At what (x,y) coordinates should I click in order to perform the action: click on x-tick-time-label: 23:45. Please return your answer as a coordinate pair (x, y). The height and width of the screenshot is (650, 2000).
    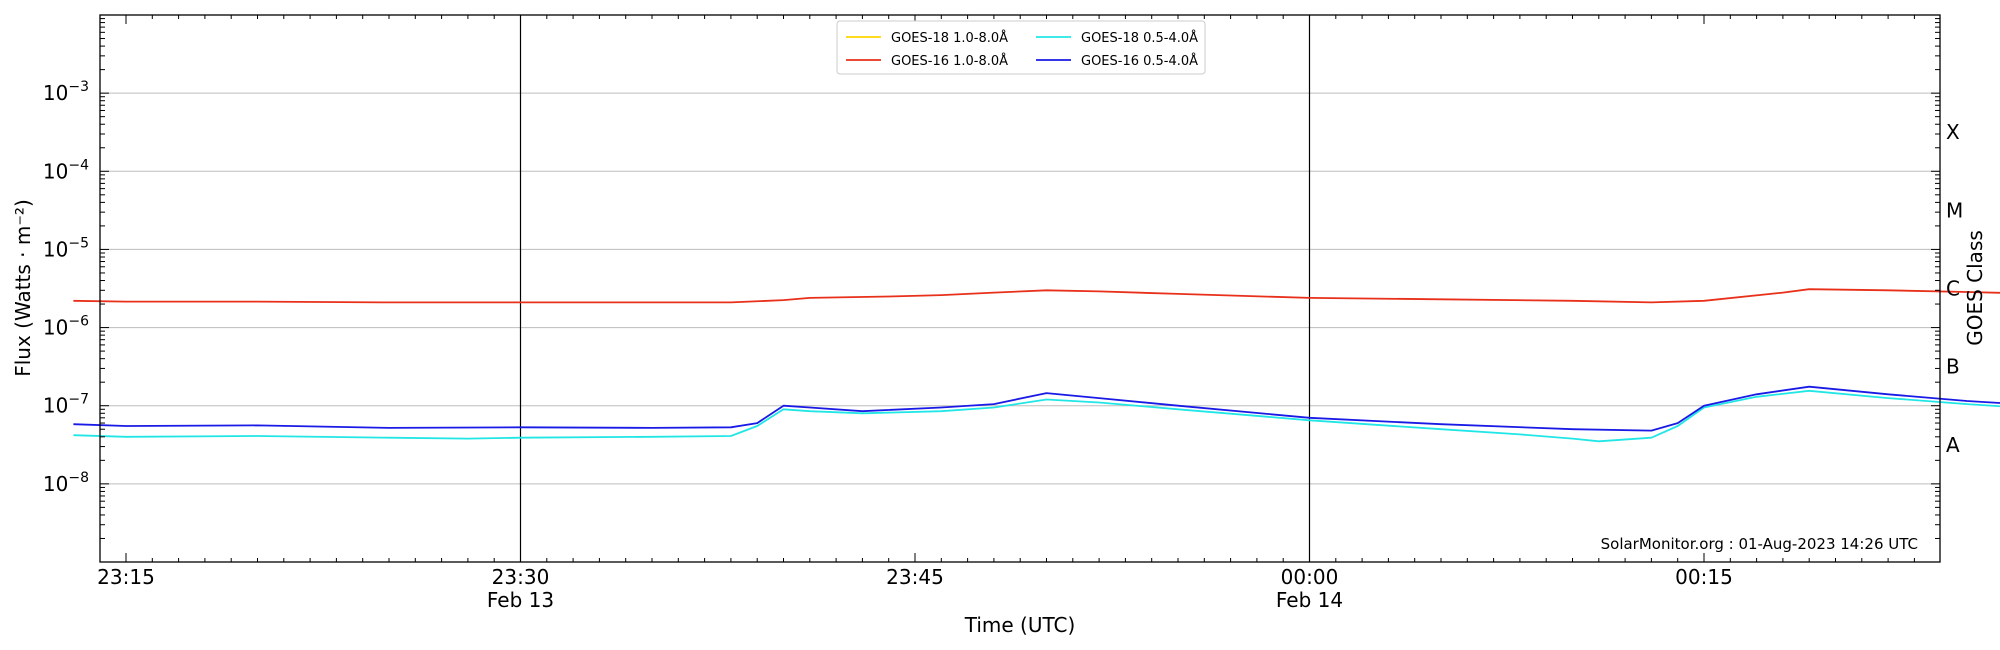
    Looking at the image, I should click on (915, 577).